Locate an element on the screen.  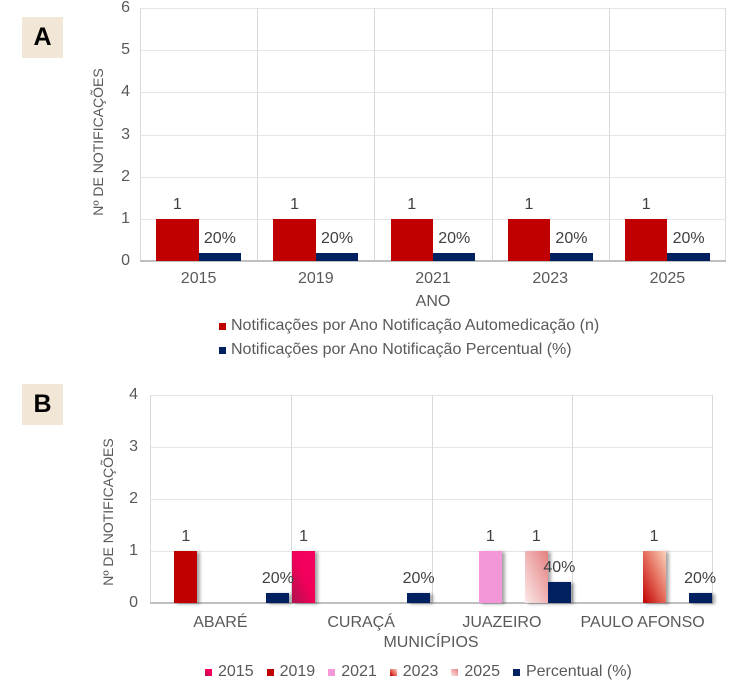
x-axis-title: MUNICÍPIOS is located at coordinates (431, 642).